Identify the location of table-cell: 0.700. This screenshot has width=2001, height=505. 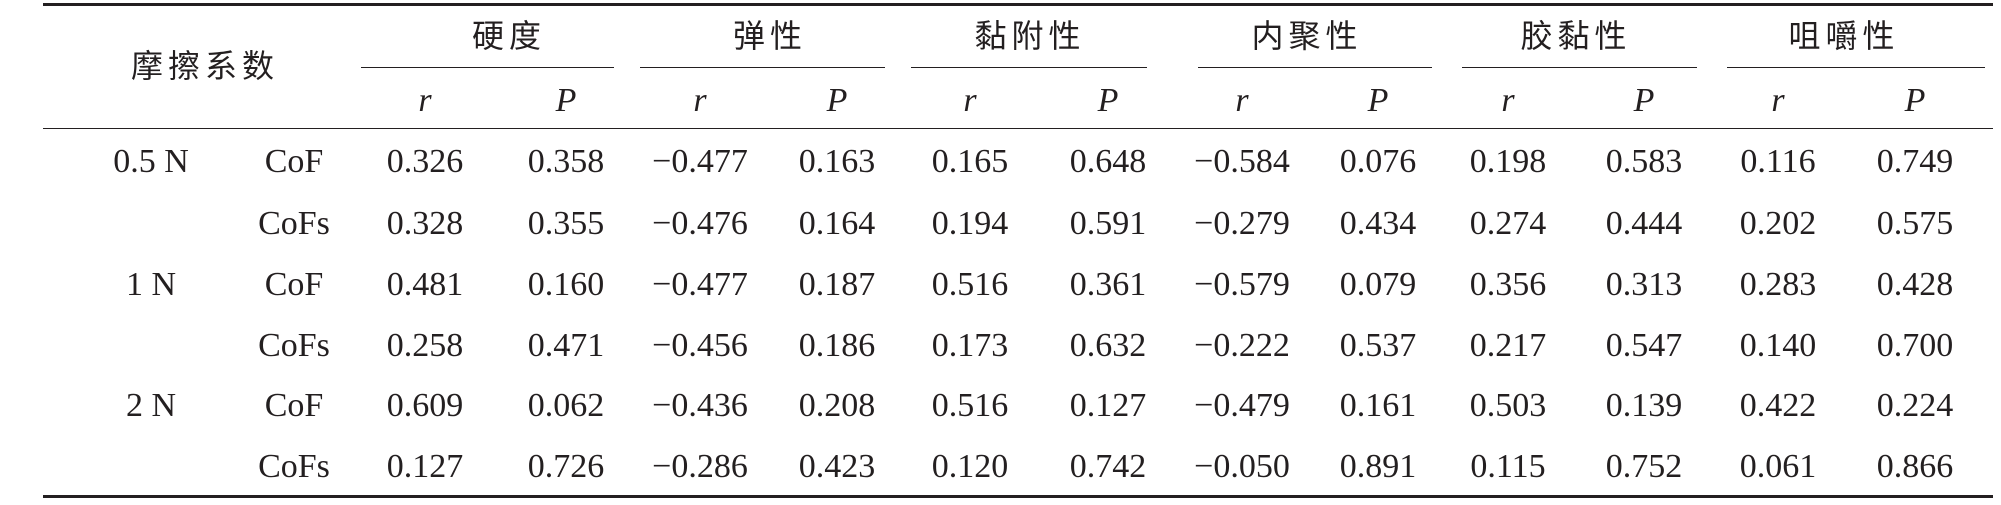
(1915, 345).